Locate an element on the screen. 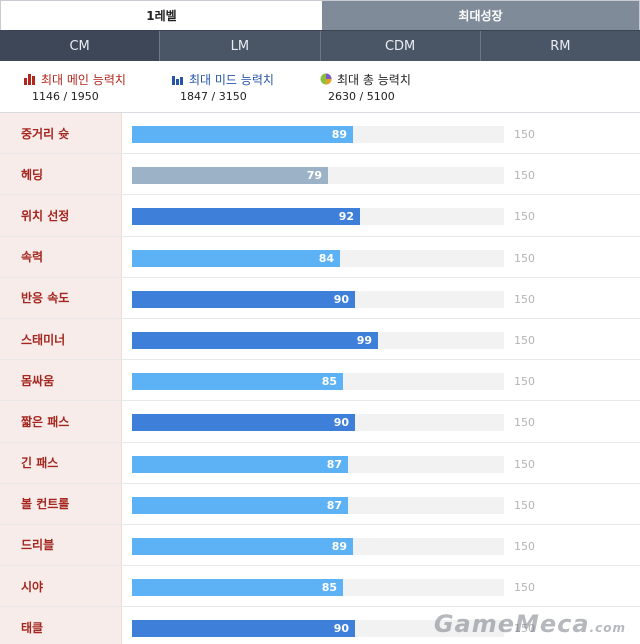  stat-bar-fill: 79 is located at coordinates (230, 176).